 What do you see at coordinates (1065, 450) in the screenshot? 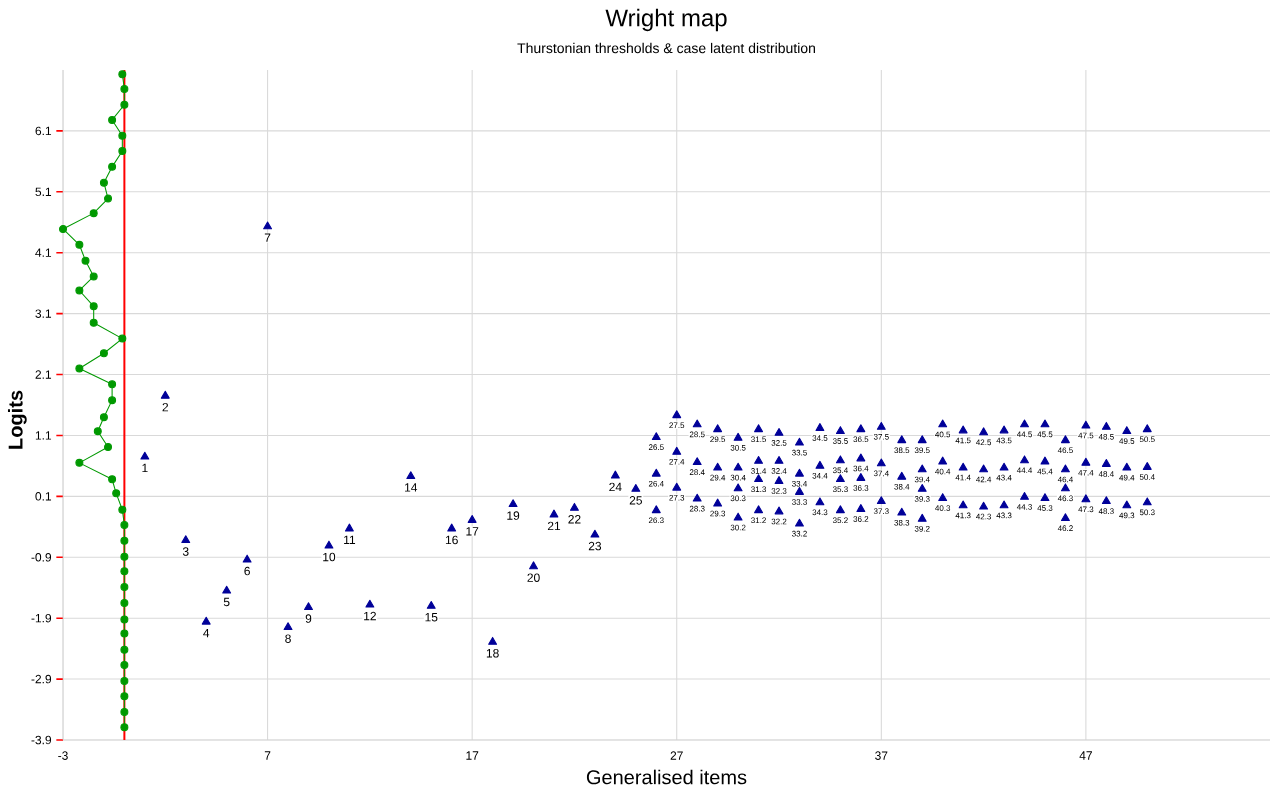
I see `annotation: 46.5` at bounding box center [1065, 450].